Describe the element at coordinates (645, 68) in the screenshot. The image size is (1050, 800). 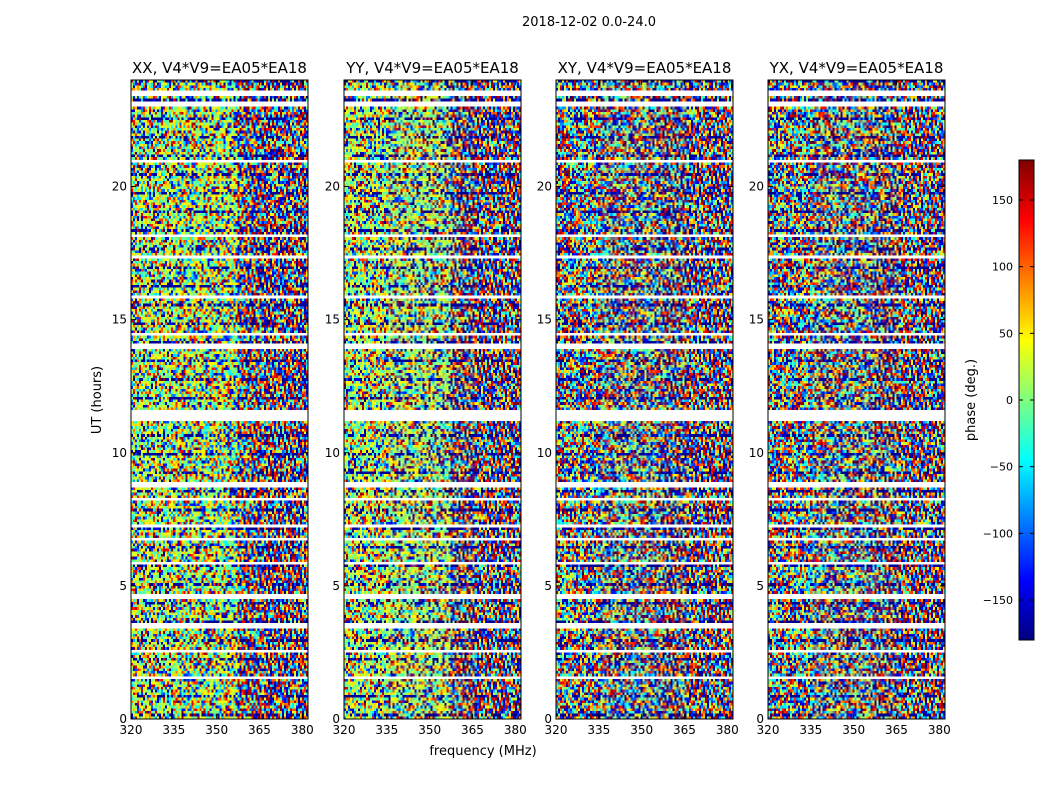
I see `panel-title: XY, V4*V9=EA05*EA18` at that location.